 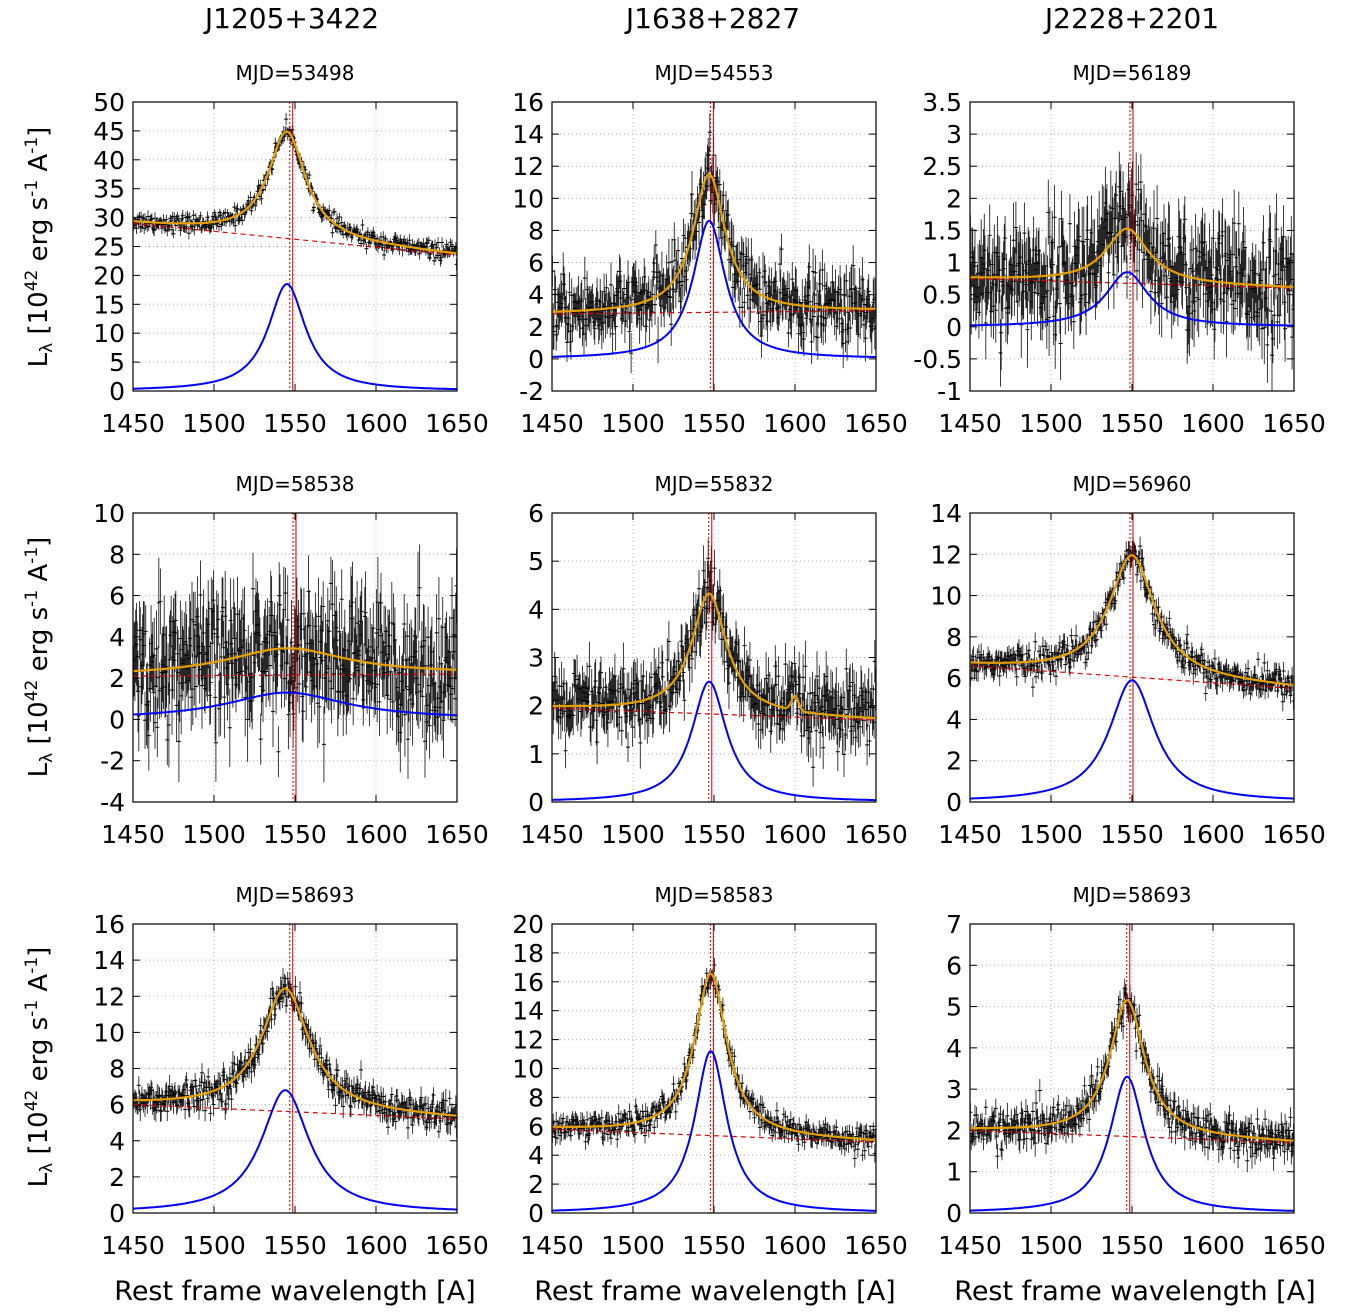 I want to click on x-axis-label-3: Rest frame wavelength [A], so click(x=1135, y=1291).